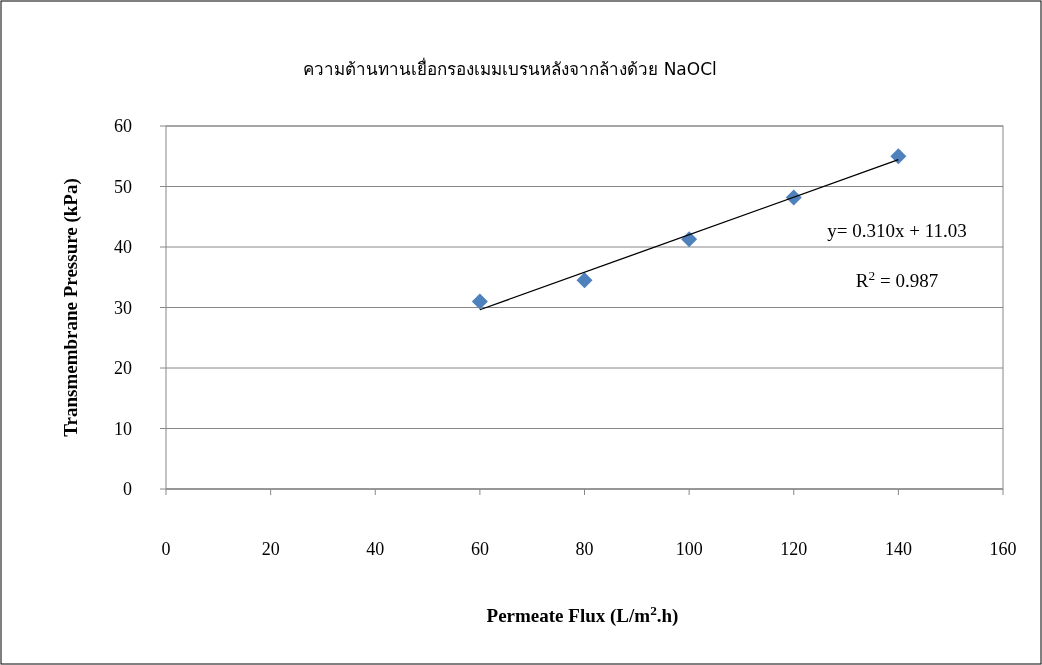 This screenshot has width=1042, height=665. Describe the element at coordinates (479, 549) in the screenshot. I see `x-tick-label: 60` at that location.